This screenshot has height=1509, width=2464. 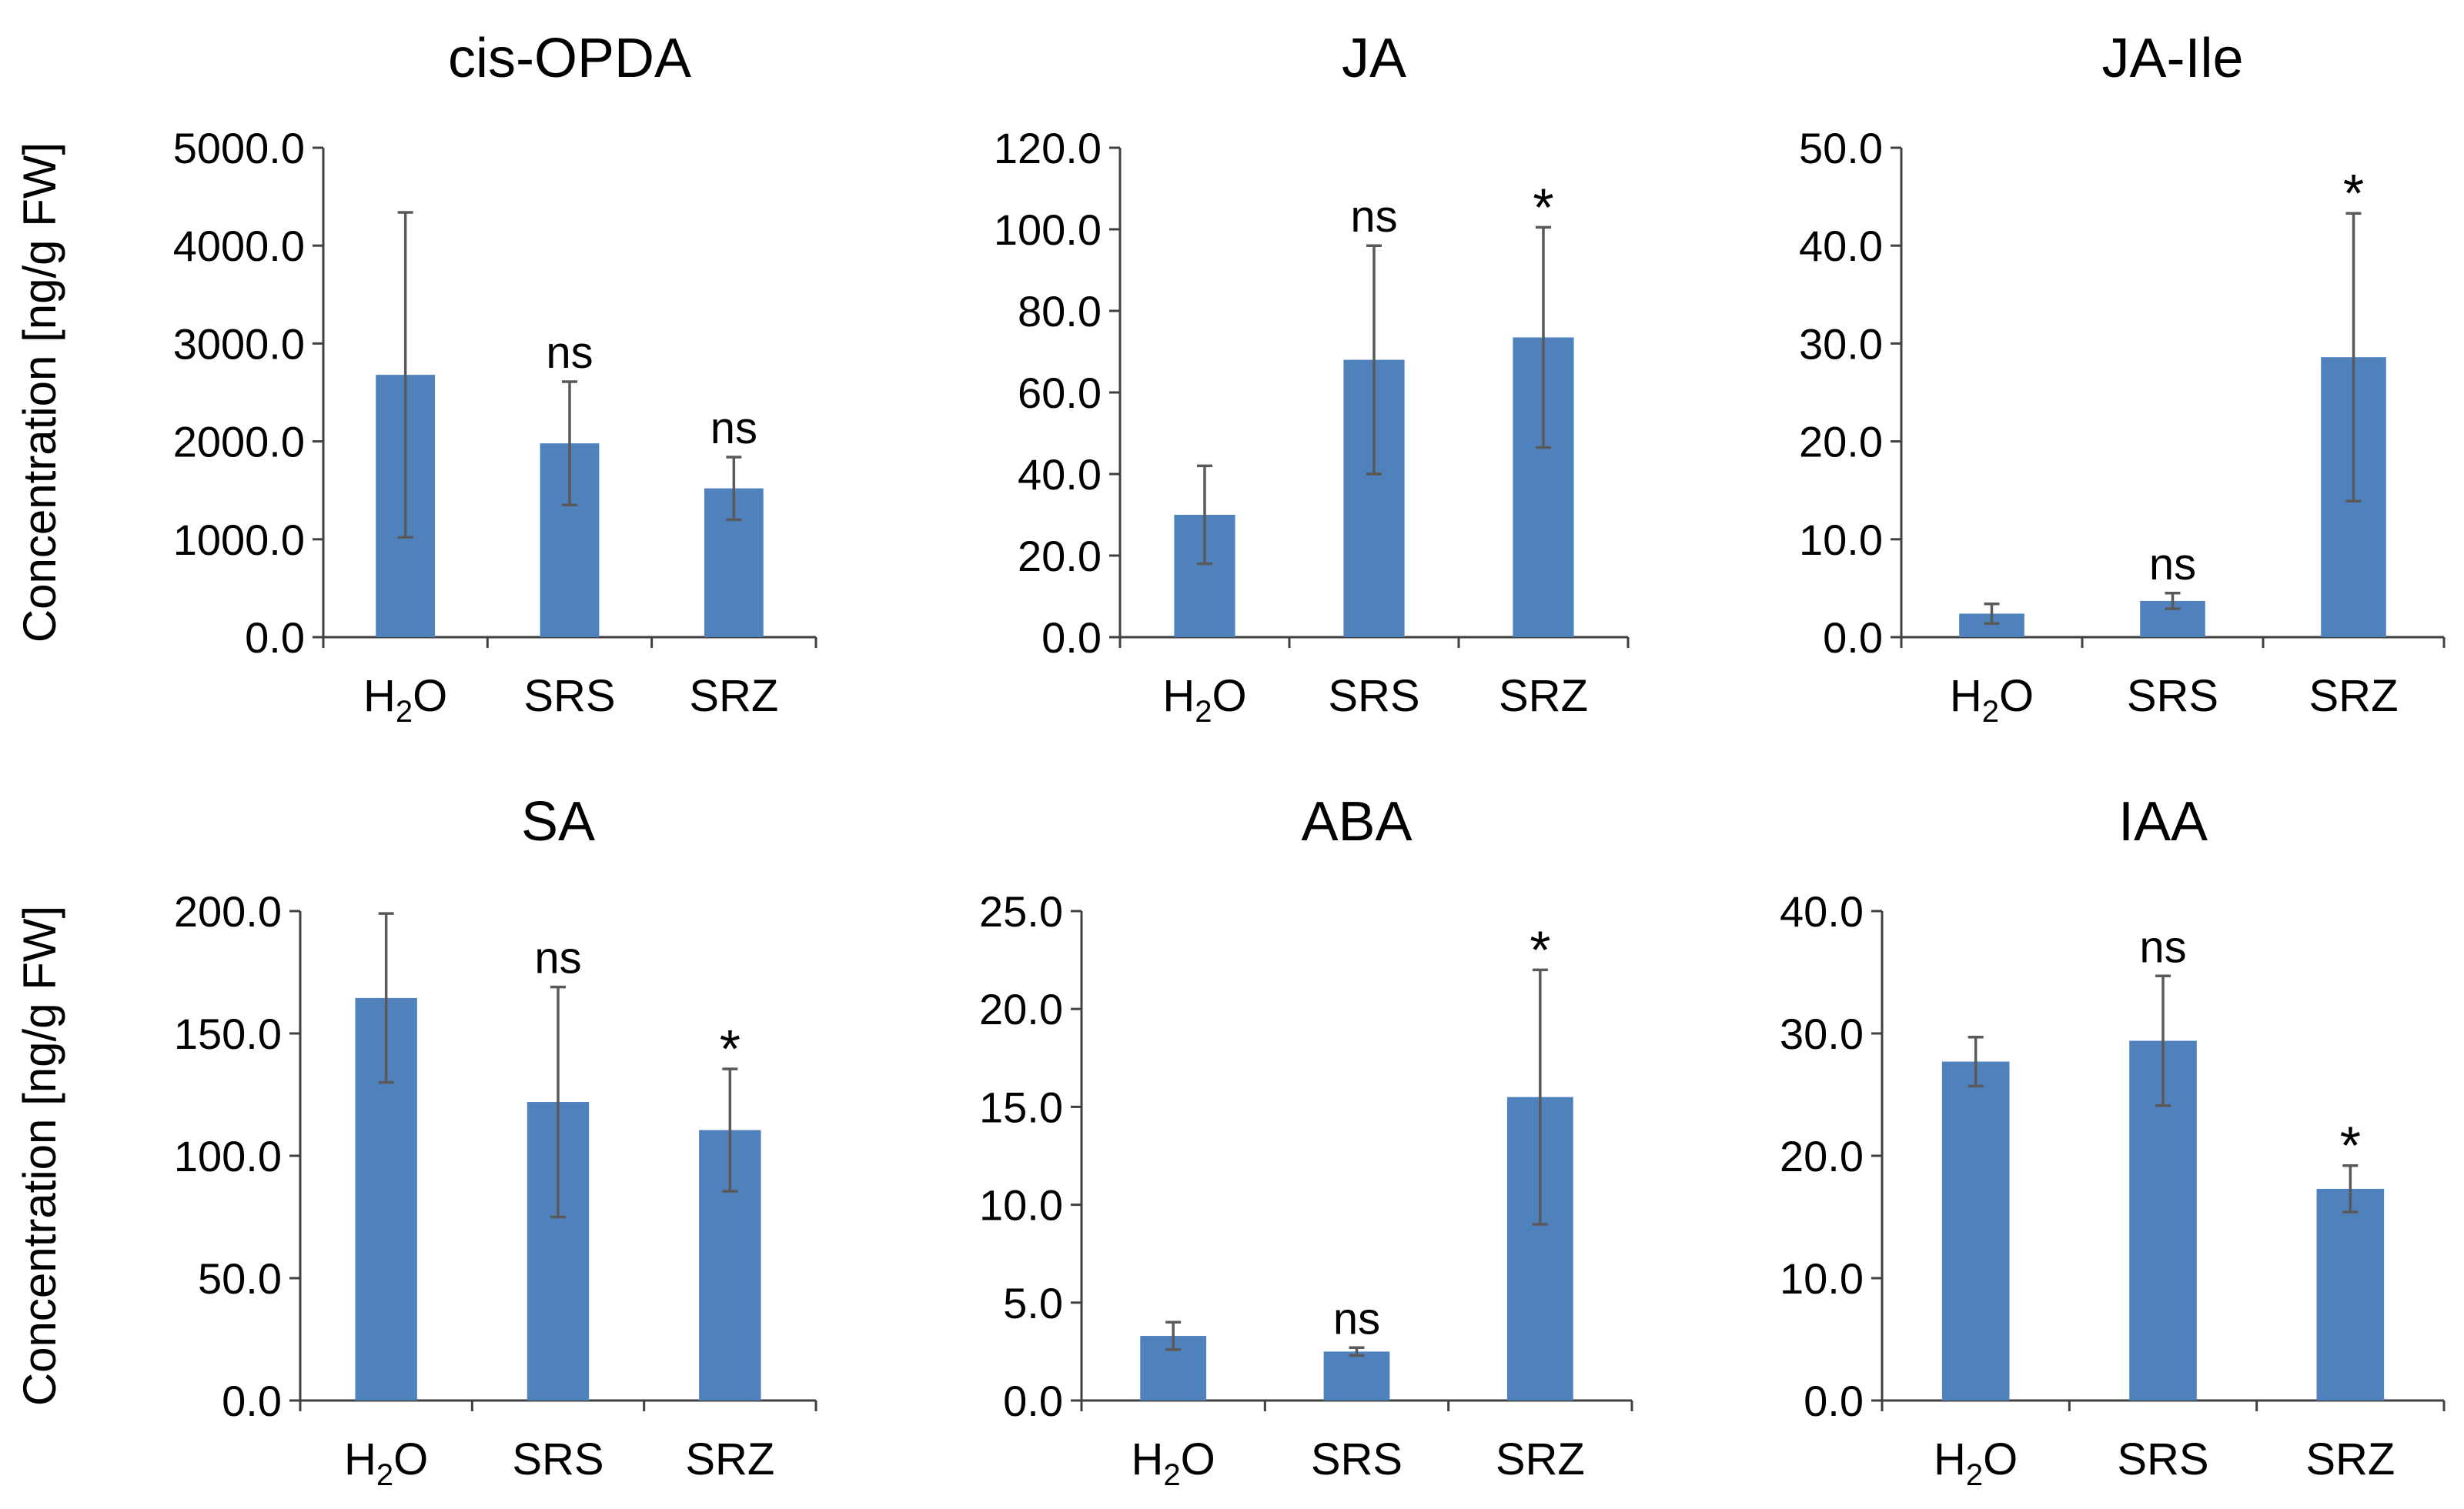 I want to click on chart-title: ABA, so click(x=1356, y=822).